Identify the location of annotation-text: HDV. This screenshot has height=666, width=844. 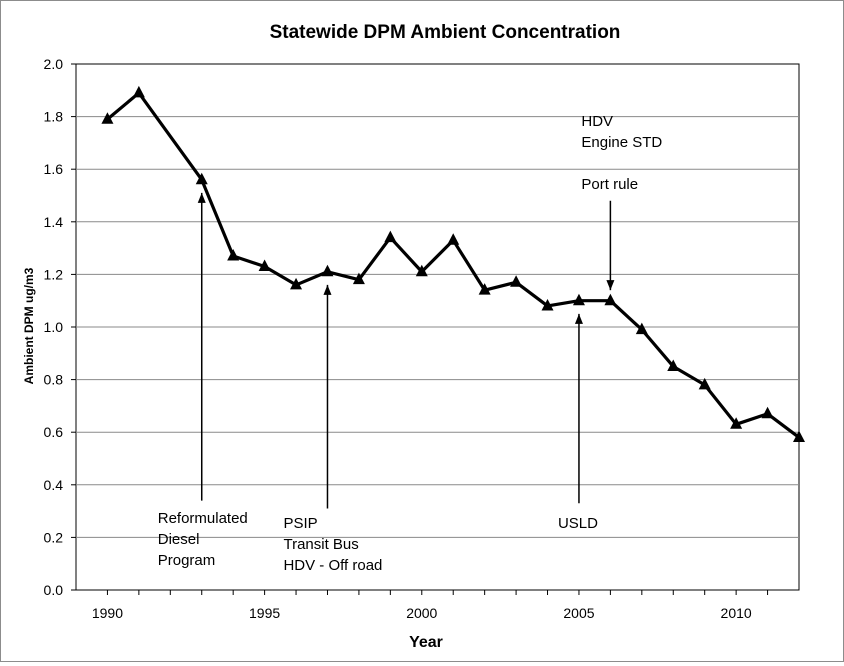
(597, 121).